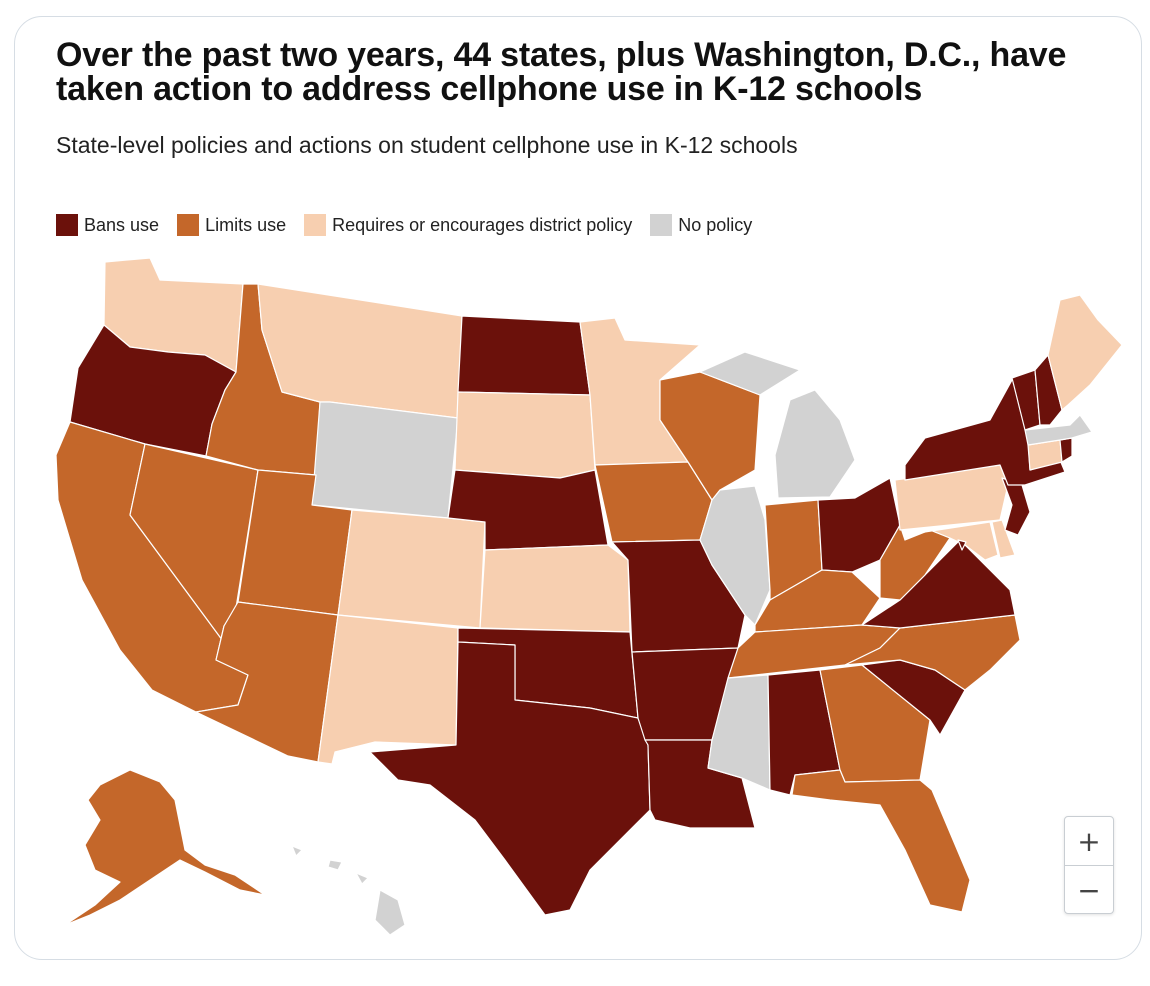 This screenshot has width=1150, height=986. I want to click on legend-label-none: No policy, so click(715, 224).